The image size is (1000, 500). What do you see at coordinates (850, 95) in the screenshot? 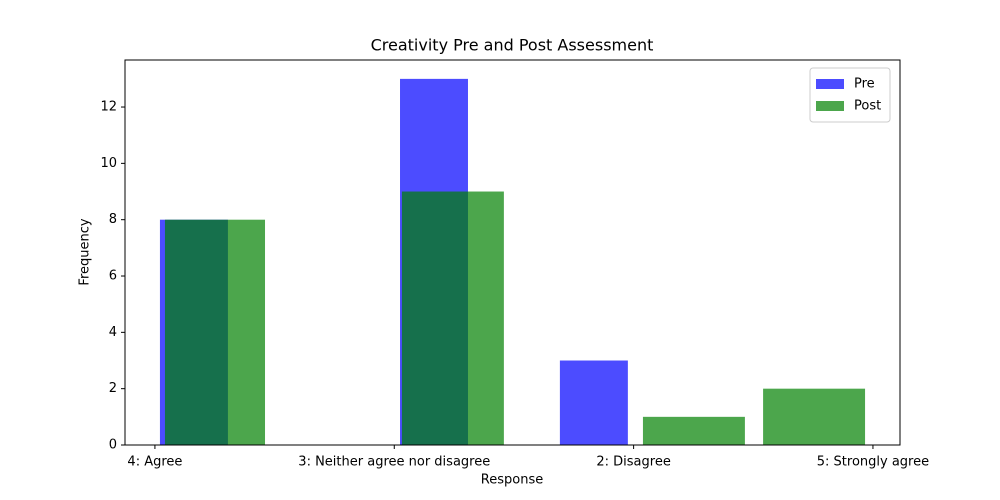
I see `legend-box` at bounding box center [850, 95].